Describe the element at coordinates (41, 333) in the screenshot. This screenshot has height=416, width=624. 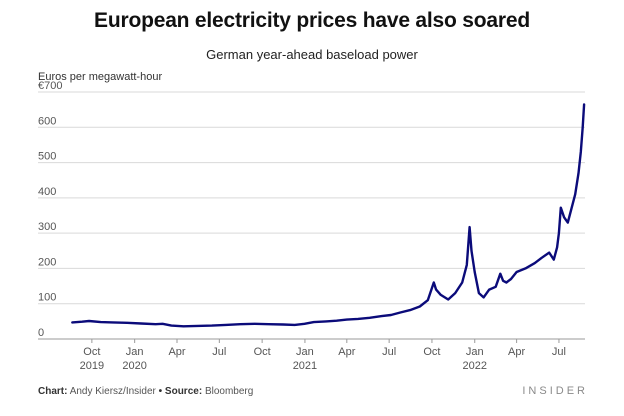
I see `y-tick-label: 0` at that location.